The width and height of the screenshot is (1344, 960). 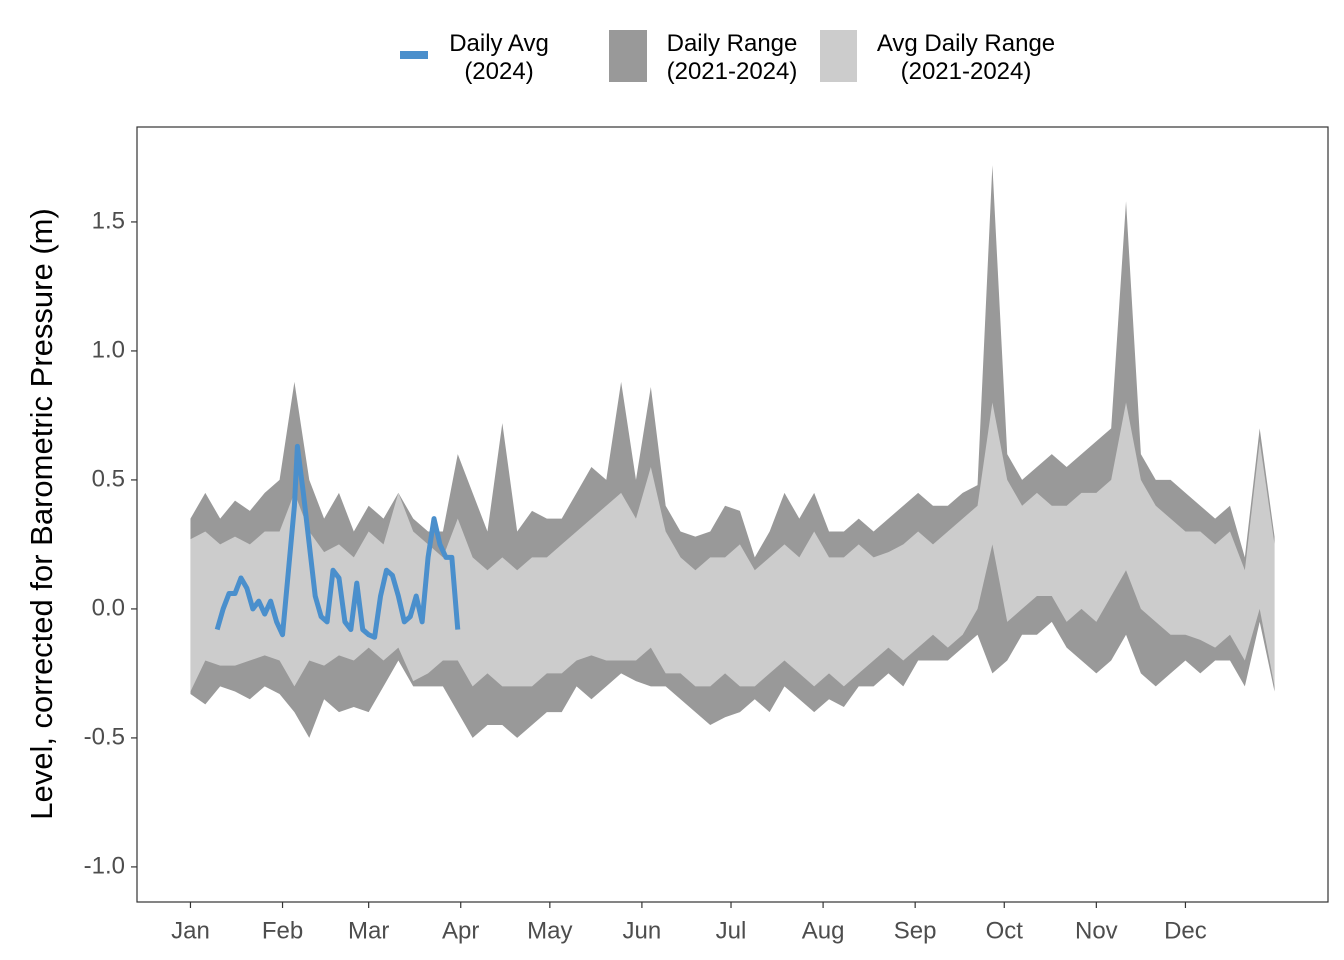 What do you see at coordinates (108, 478) in the screenshot?
I see `y-tick-label: 0.5` at bounding box center [108, 478].